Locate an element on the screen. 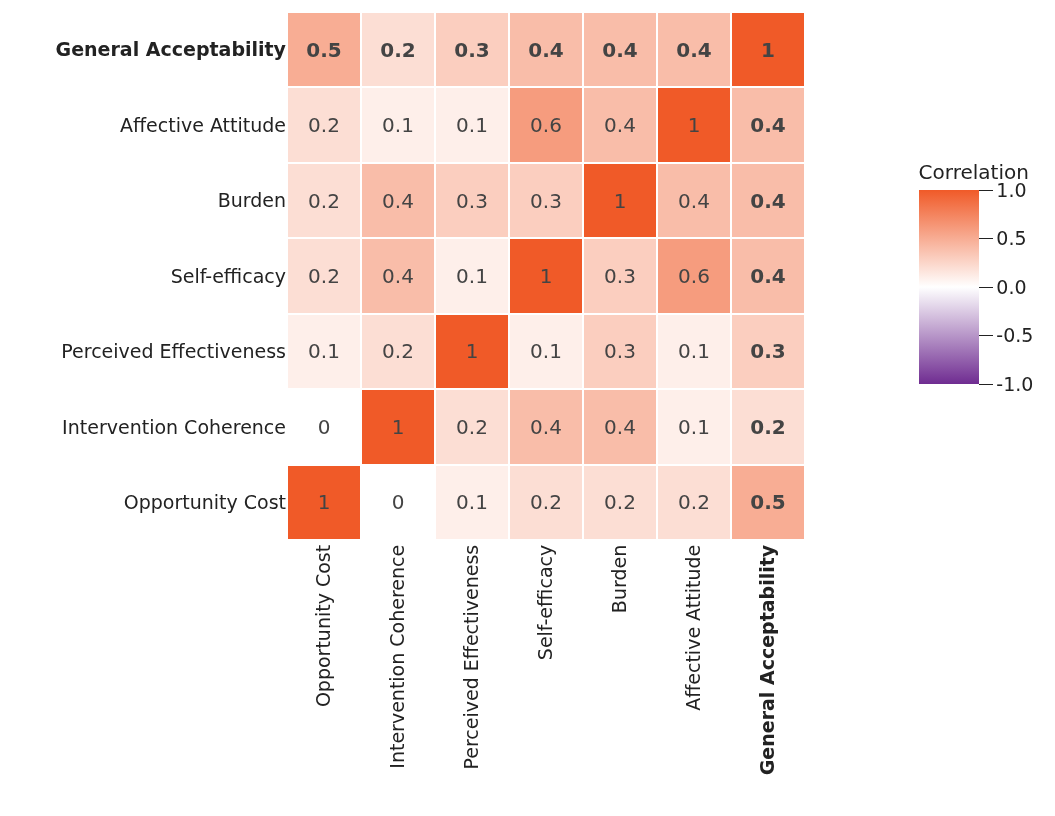 This screenshot has width=1055, height=816. x-tick-label: Burden is located at coordinates (619, 579).